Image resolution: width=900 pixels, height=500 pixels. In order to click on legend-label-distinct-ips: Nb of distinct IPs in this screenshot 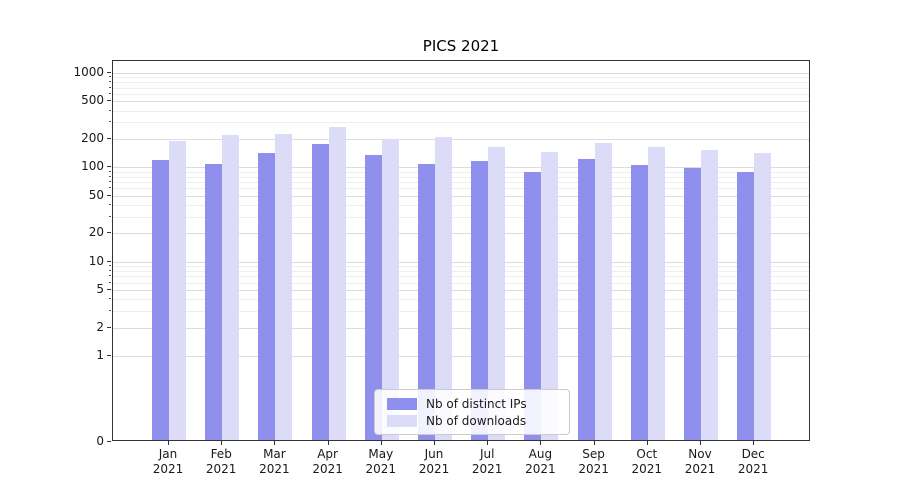, I will do `click(476, 403)`.